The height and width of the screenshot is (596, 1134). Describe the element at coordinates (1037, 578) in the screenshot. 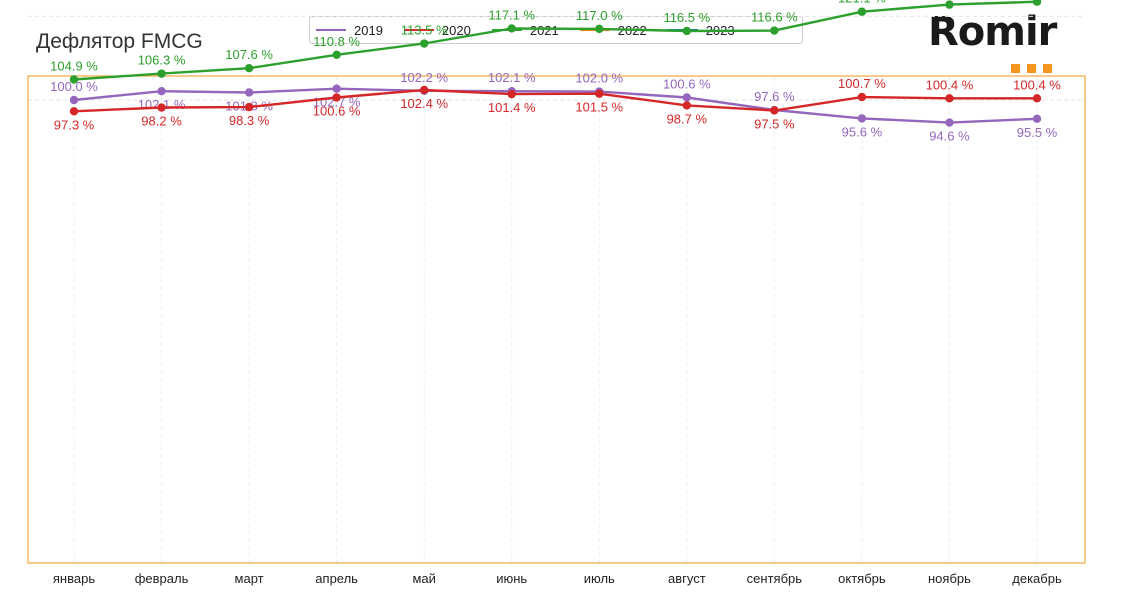

I see `x-tick-label: декабрь` at that location.